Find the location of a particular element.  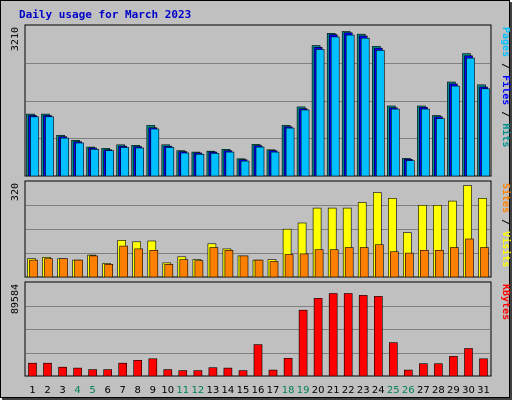

legend-hits: Hits is located at coordinates (506, 135).